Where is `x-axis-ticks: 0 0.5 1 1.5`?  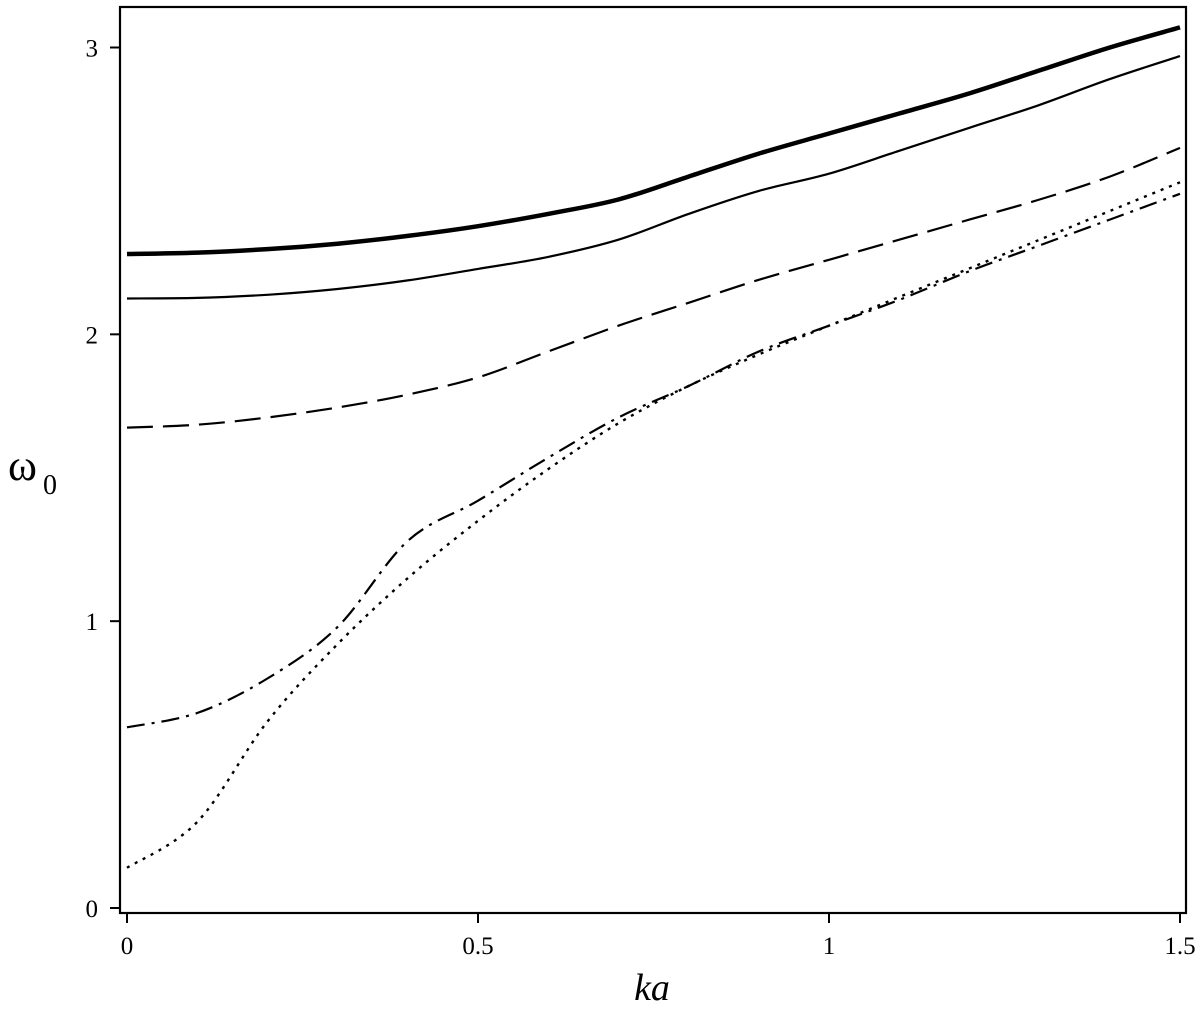 x-axis-ticks: 0 0.5 1 1.5 is located at coordinates (658, 936).